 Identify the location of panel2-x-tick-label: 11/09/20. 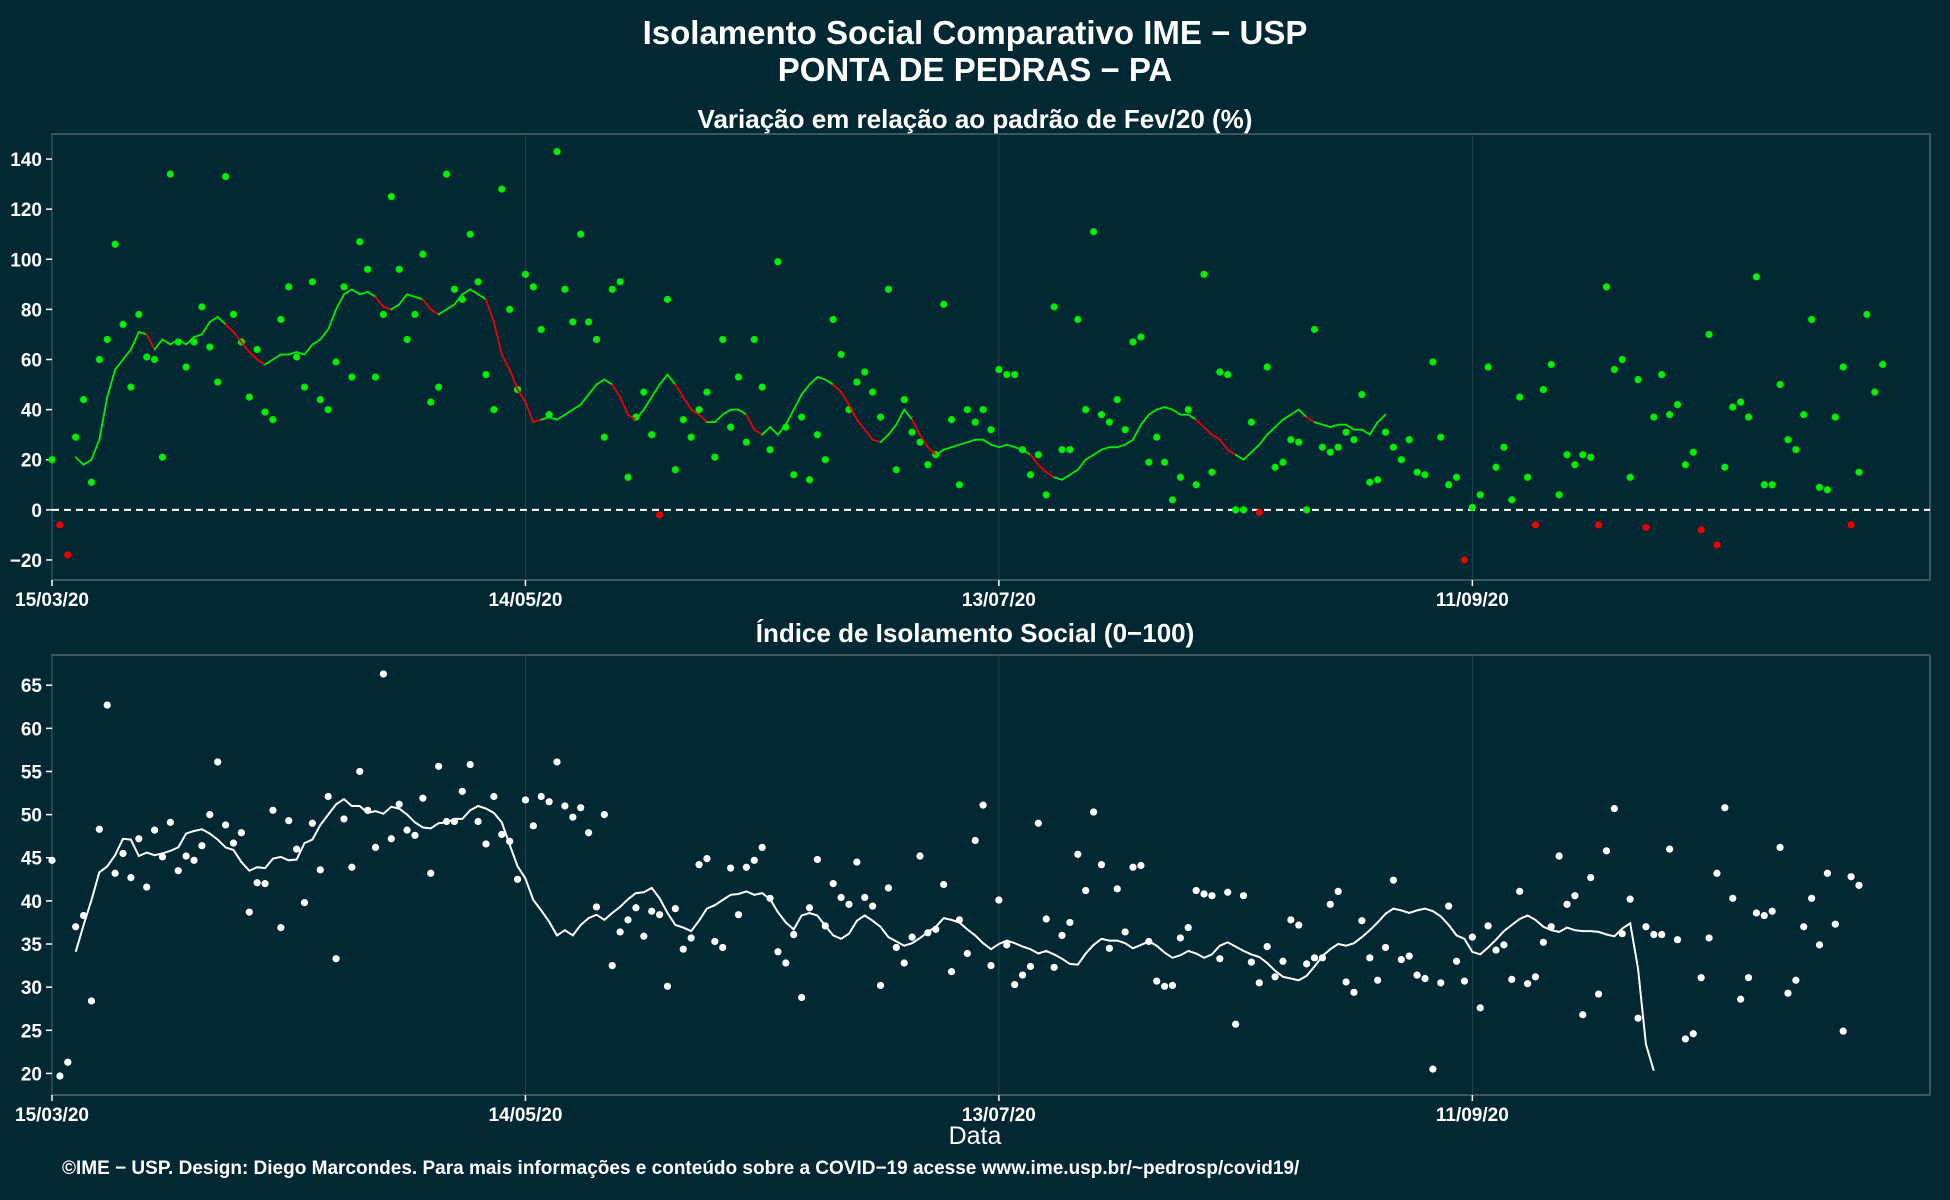
(1472, 1115).